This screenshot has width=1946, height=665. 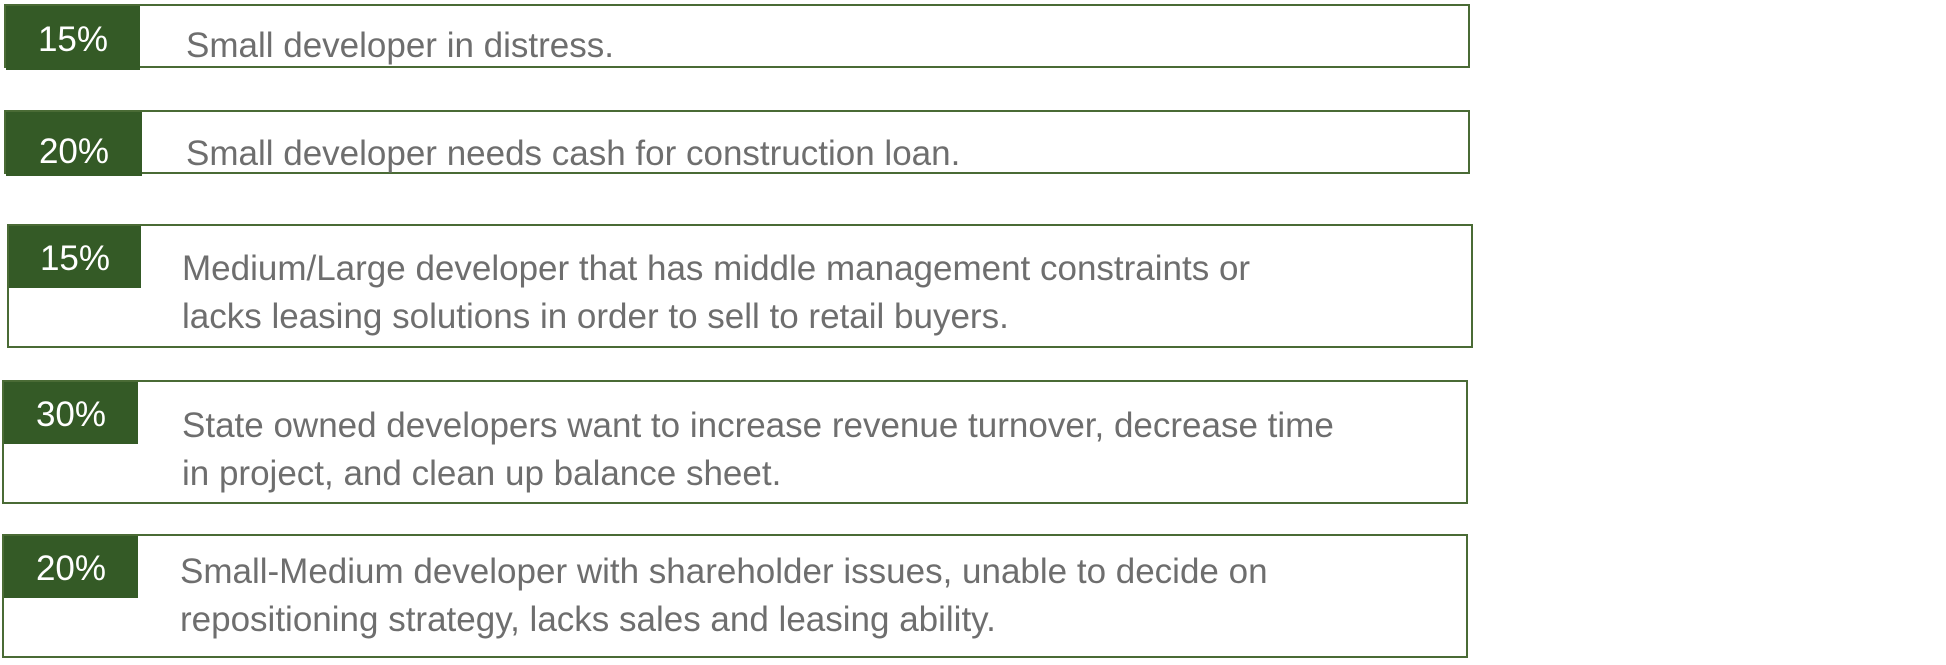 What do you see at coordinates (482, 473) in the screenshot?
I see `description-line: in project, and clean up balance sheet.` at bounding box center [482, 473].